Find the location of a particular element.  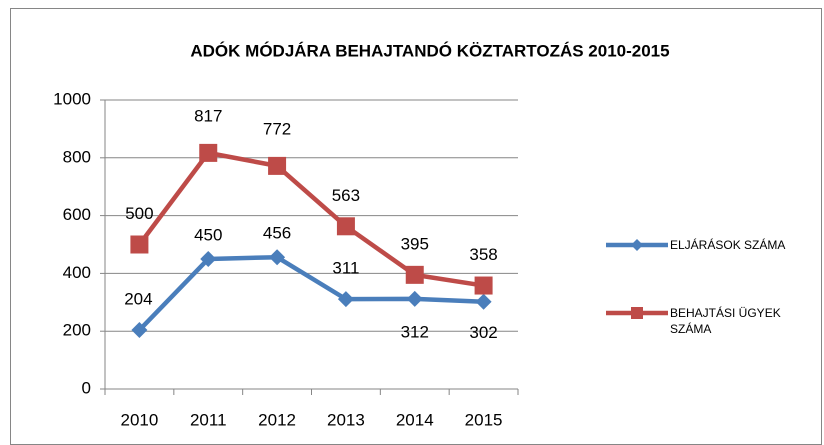

data-label: 302 is located at coordinates (483, 332).